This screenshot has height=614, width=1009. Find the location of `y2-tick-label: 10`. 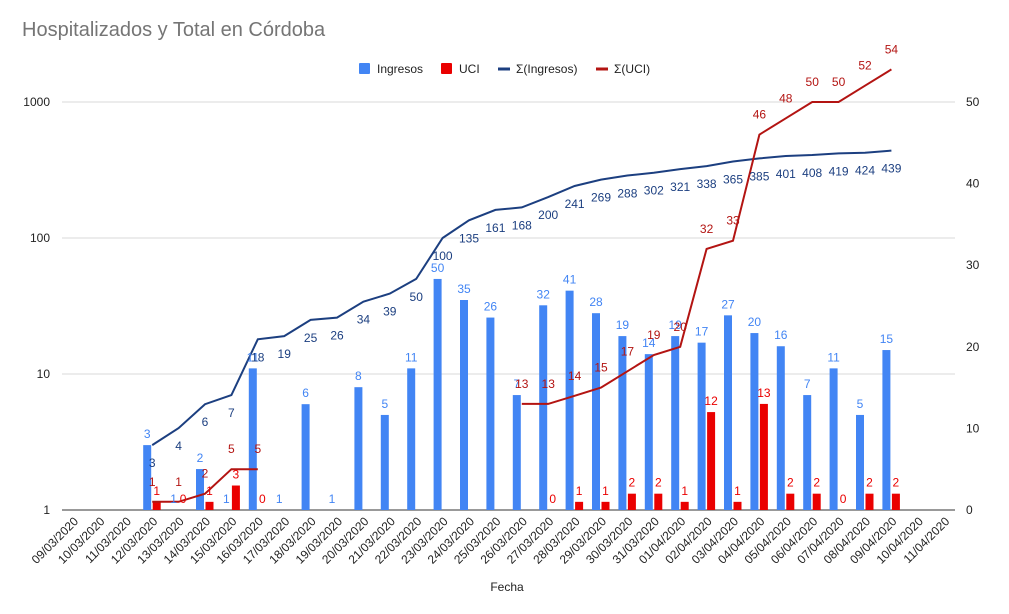

y2-tick-label: 10 is located at coordinates (973, 428).